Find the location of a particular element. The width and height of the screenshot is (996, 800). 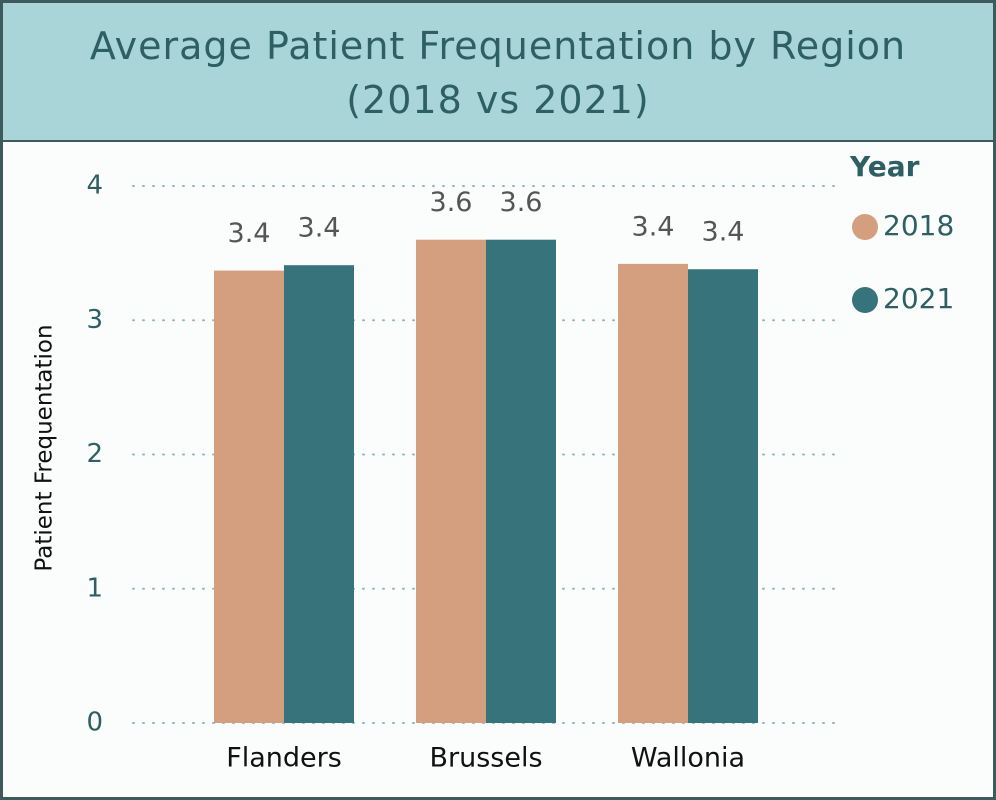

y-axis-title: Patient Frequentation is located at coordinates (45, 447).